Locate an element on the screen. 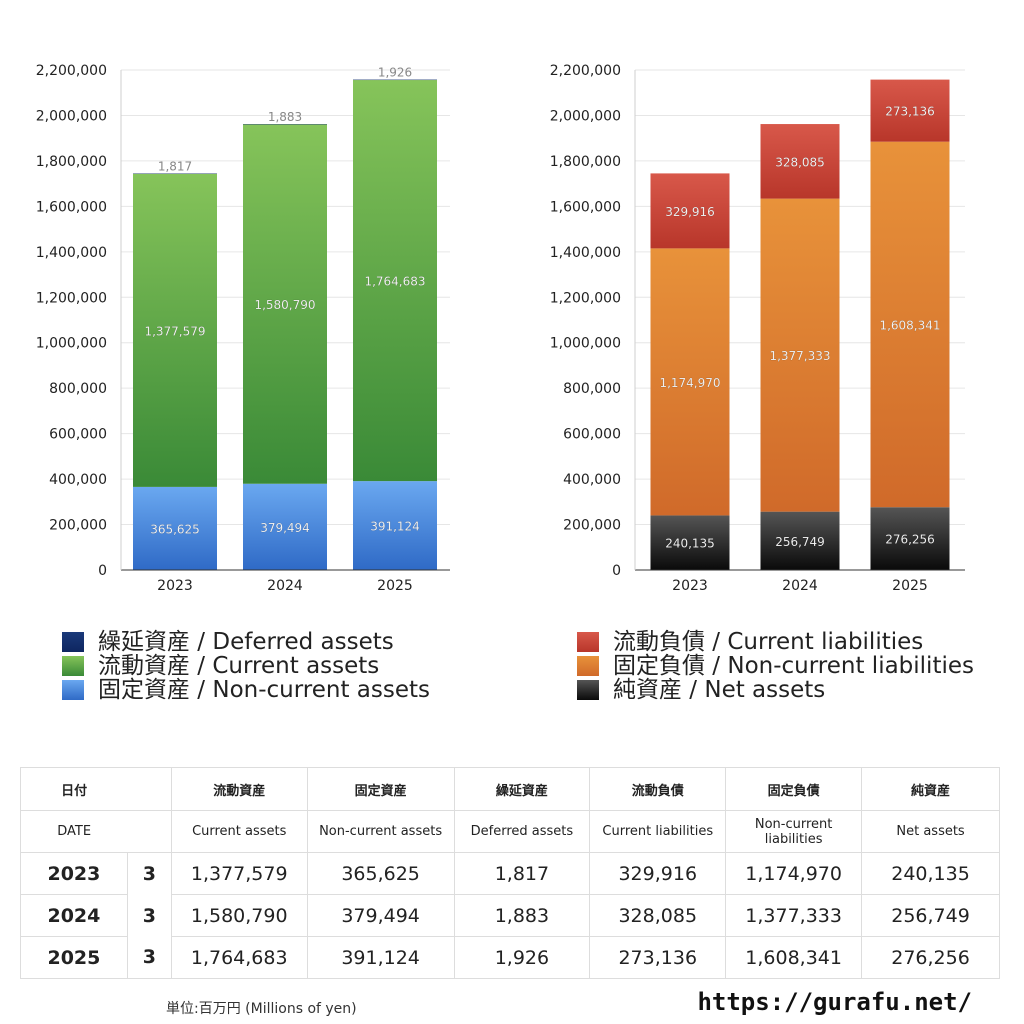  x-tick-label: 2025 is located at coordinates (395, 586).